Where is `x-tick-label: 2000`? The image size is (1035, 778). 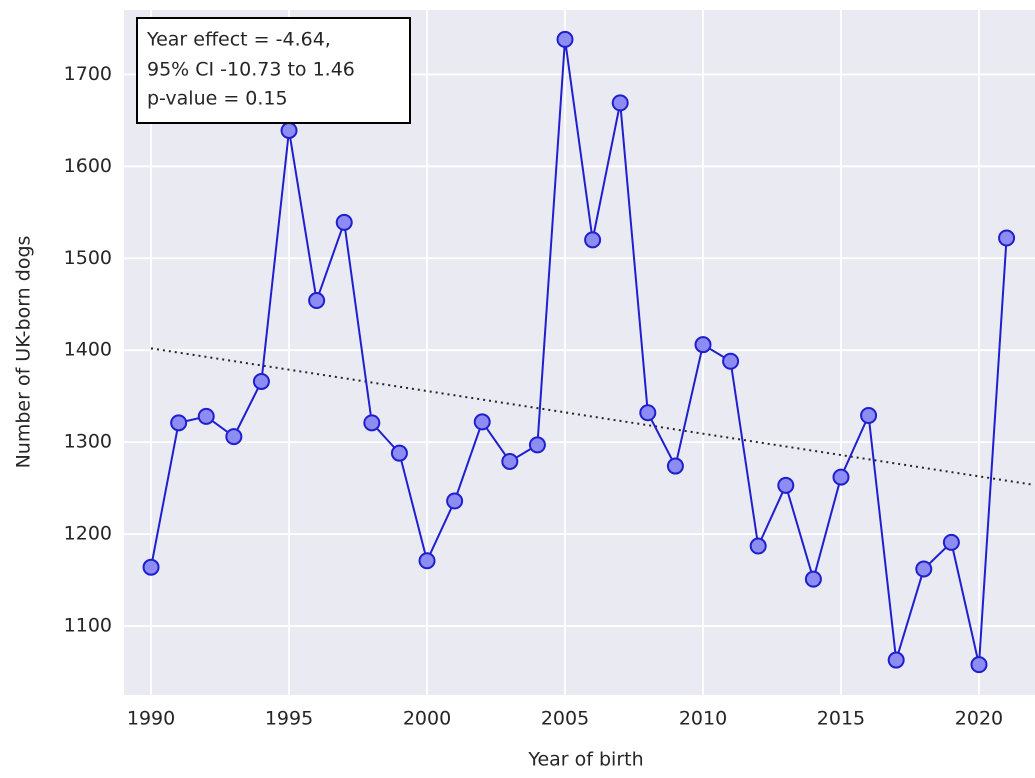 x-tick-label: 2000 is located at coordinates (427, 719).